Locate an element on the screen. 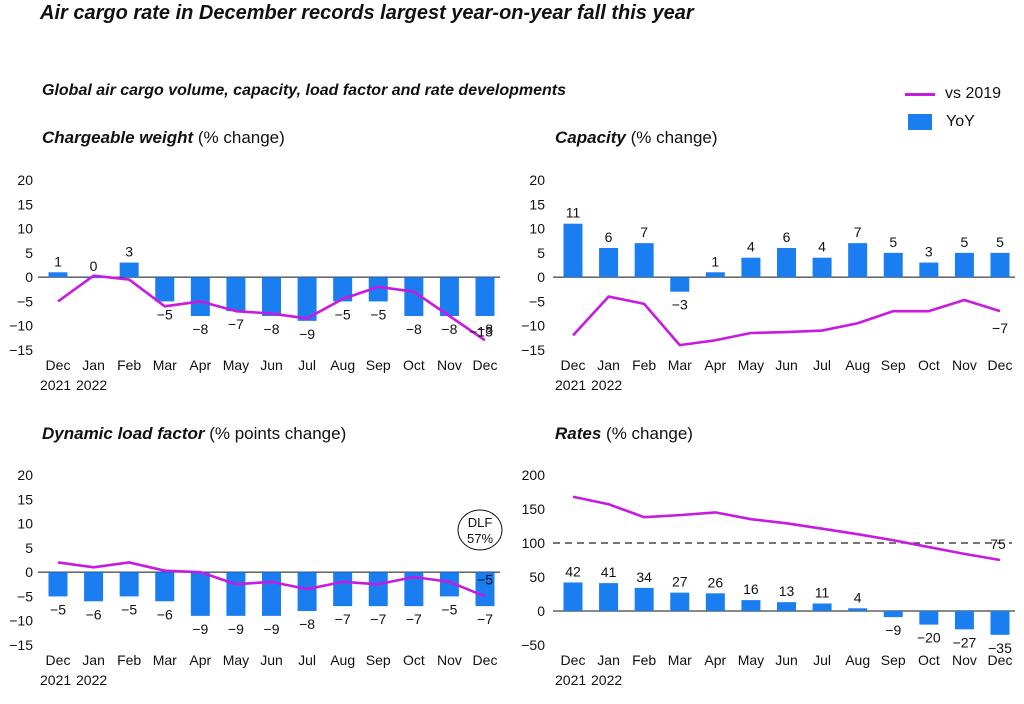 The height and width of the screenshot is (704, 1024). bar-data-label: −9 is located at coordinates (200, 629).